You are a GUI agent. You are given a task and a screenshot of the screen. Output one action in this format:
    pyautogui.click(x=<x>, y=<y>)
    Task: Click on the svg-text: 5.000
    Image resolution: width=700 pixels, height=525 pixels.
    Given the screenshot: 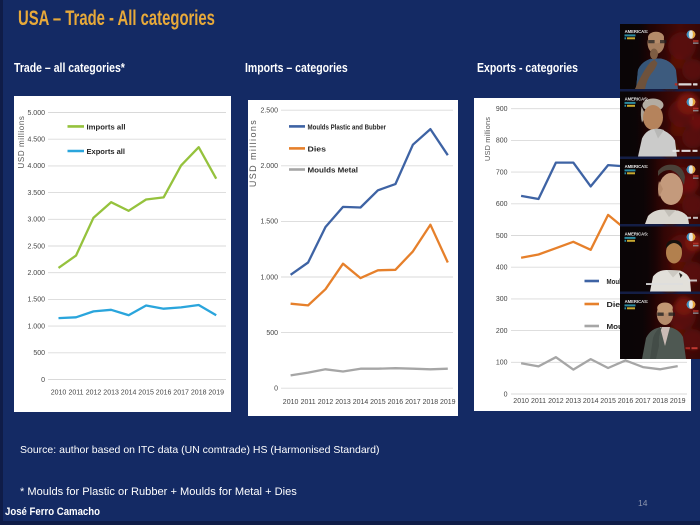 What is the action you would take?
    pyautogui.click(x=36, y=113)
    